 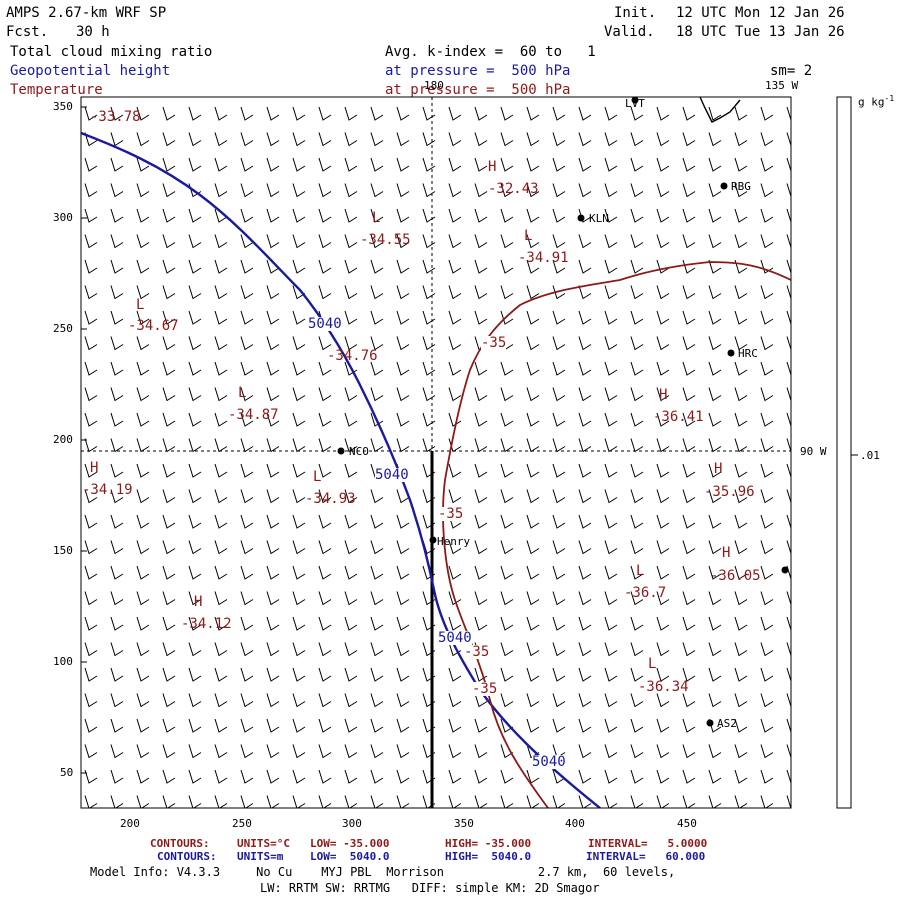 I want to click on extremum-value: -33.78, so click(x=115, y=117).